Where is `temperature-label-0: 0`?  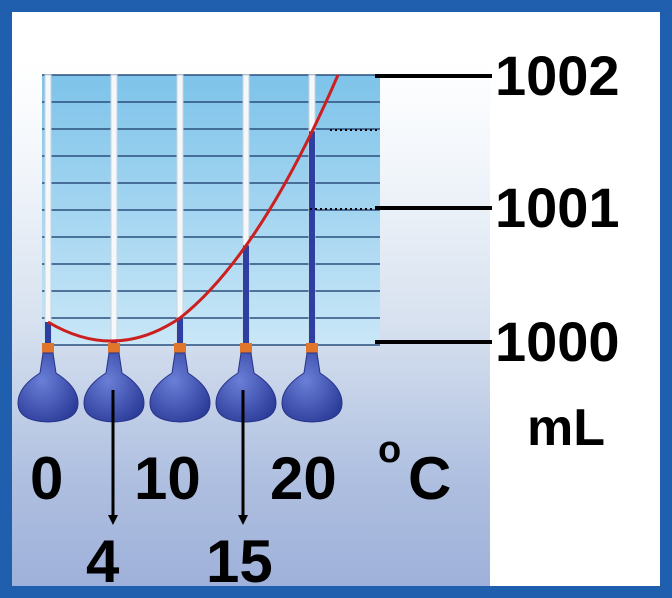
temperature-label-0: 0 is located at coordinates (46, 478).